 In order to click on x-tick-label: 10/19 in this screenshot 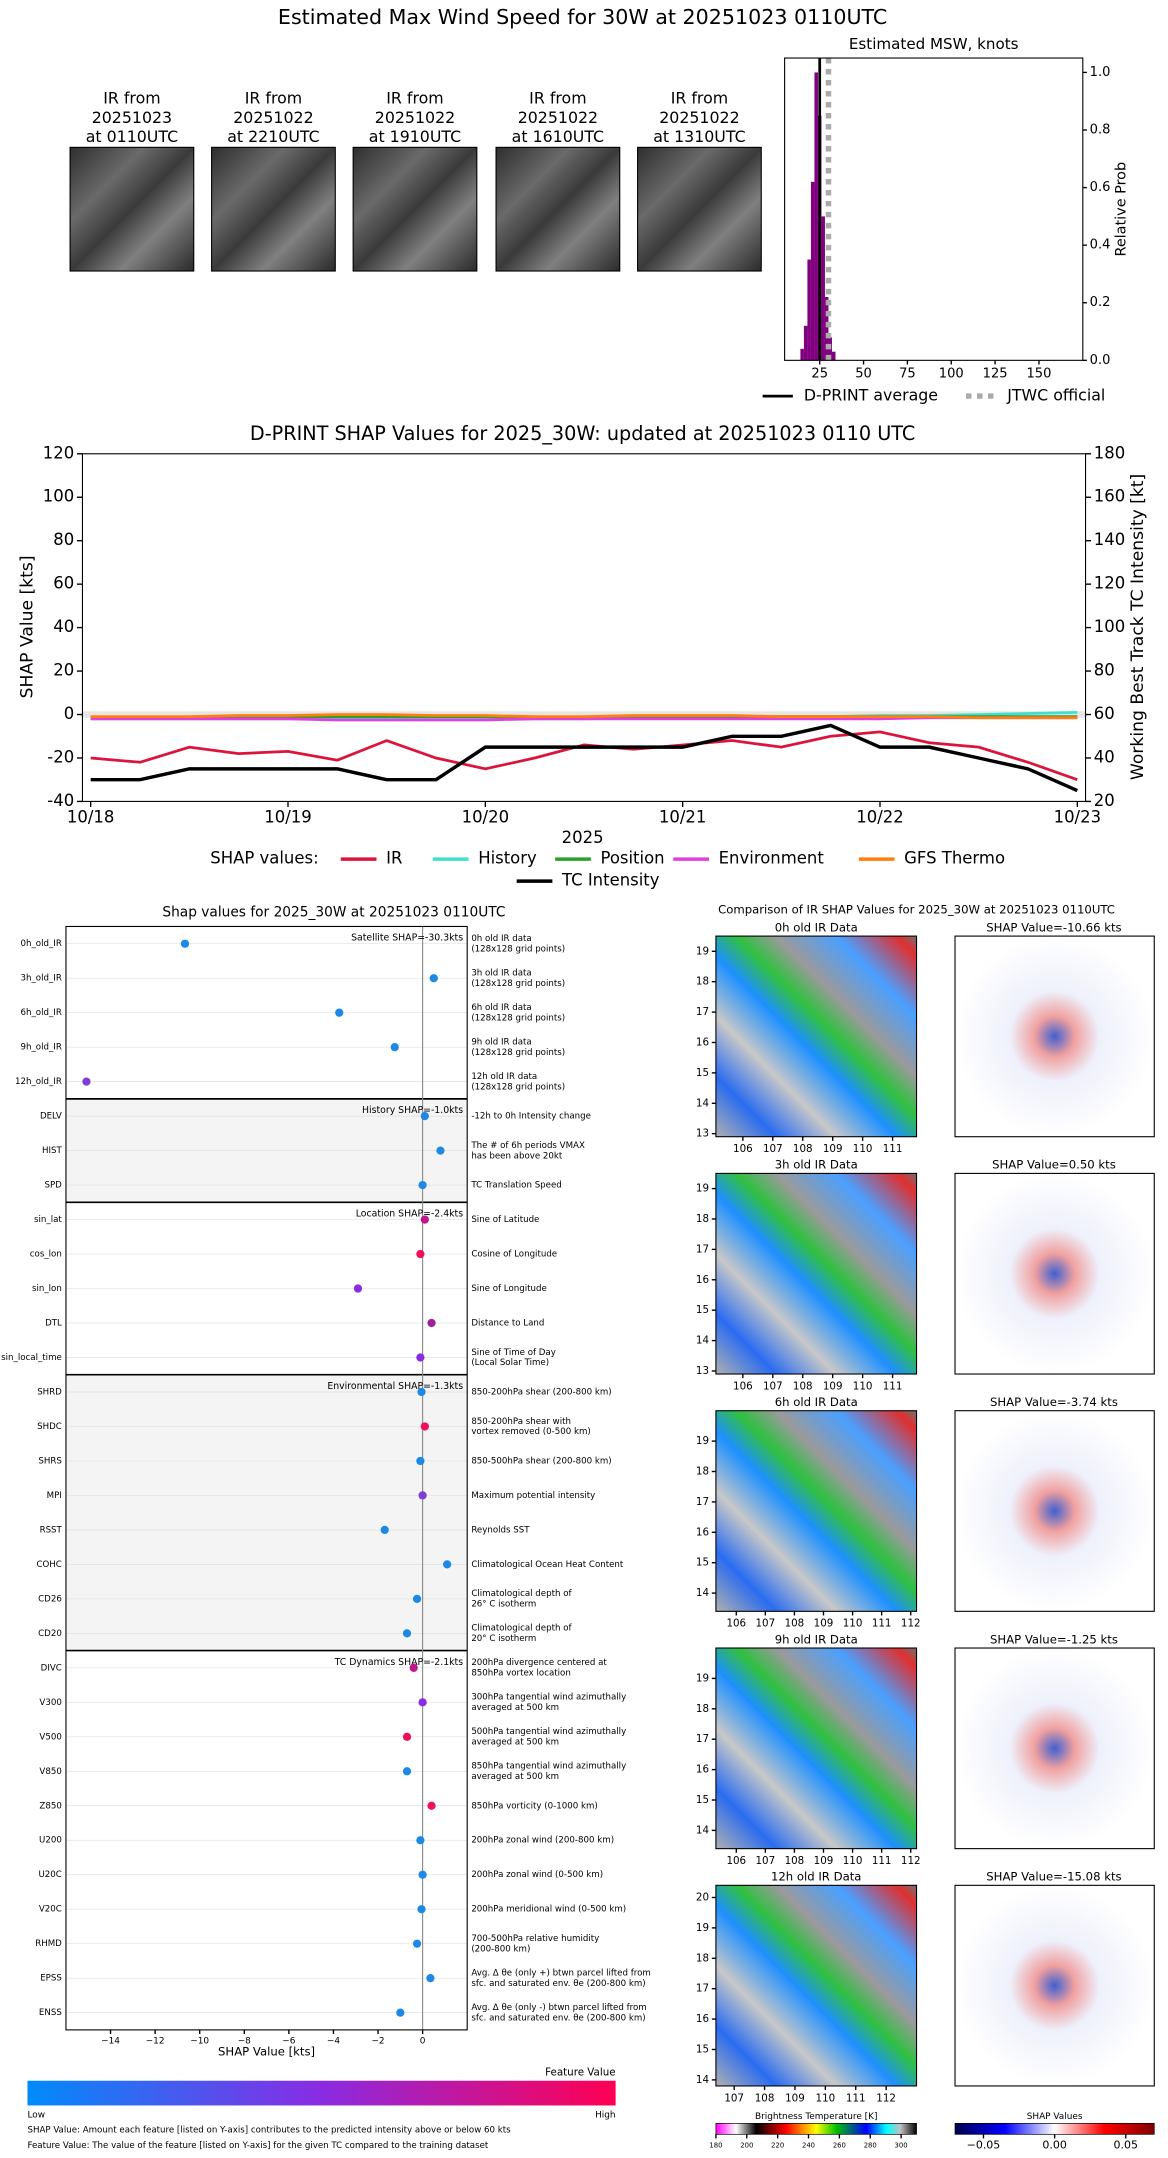, I will do `click(287, 816)`.